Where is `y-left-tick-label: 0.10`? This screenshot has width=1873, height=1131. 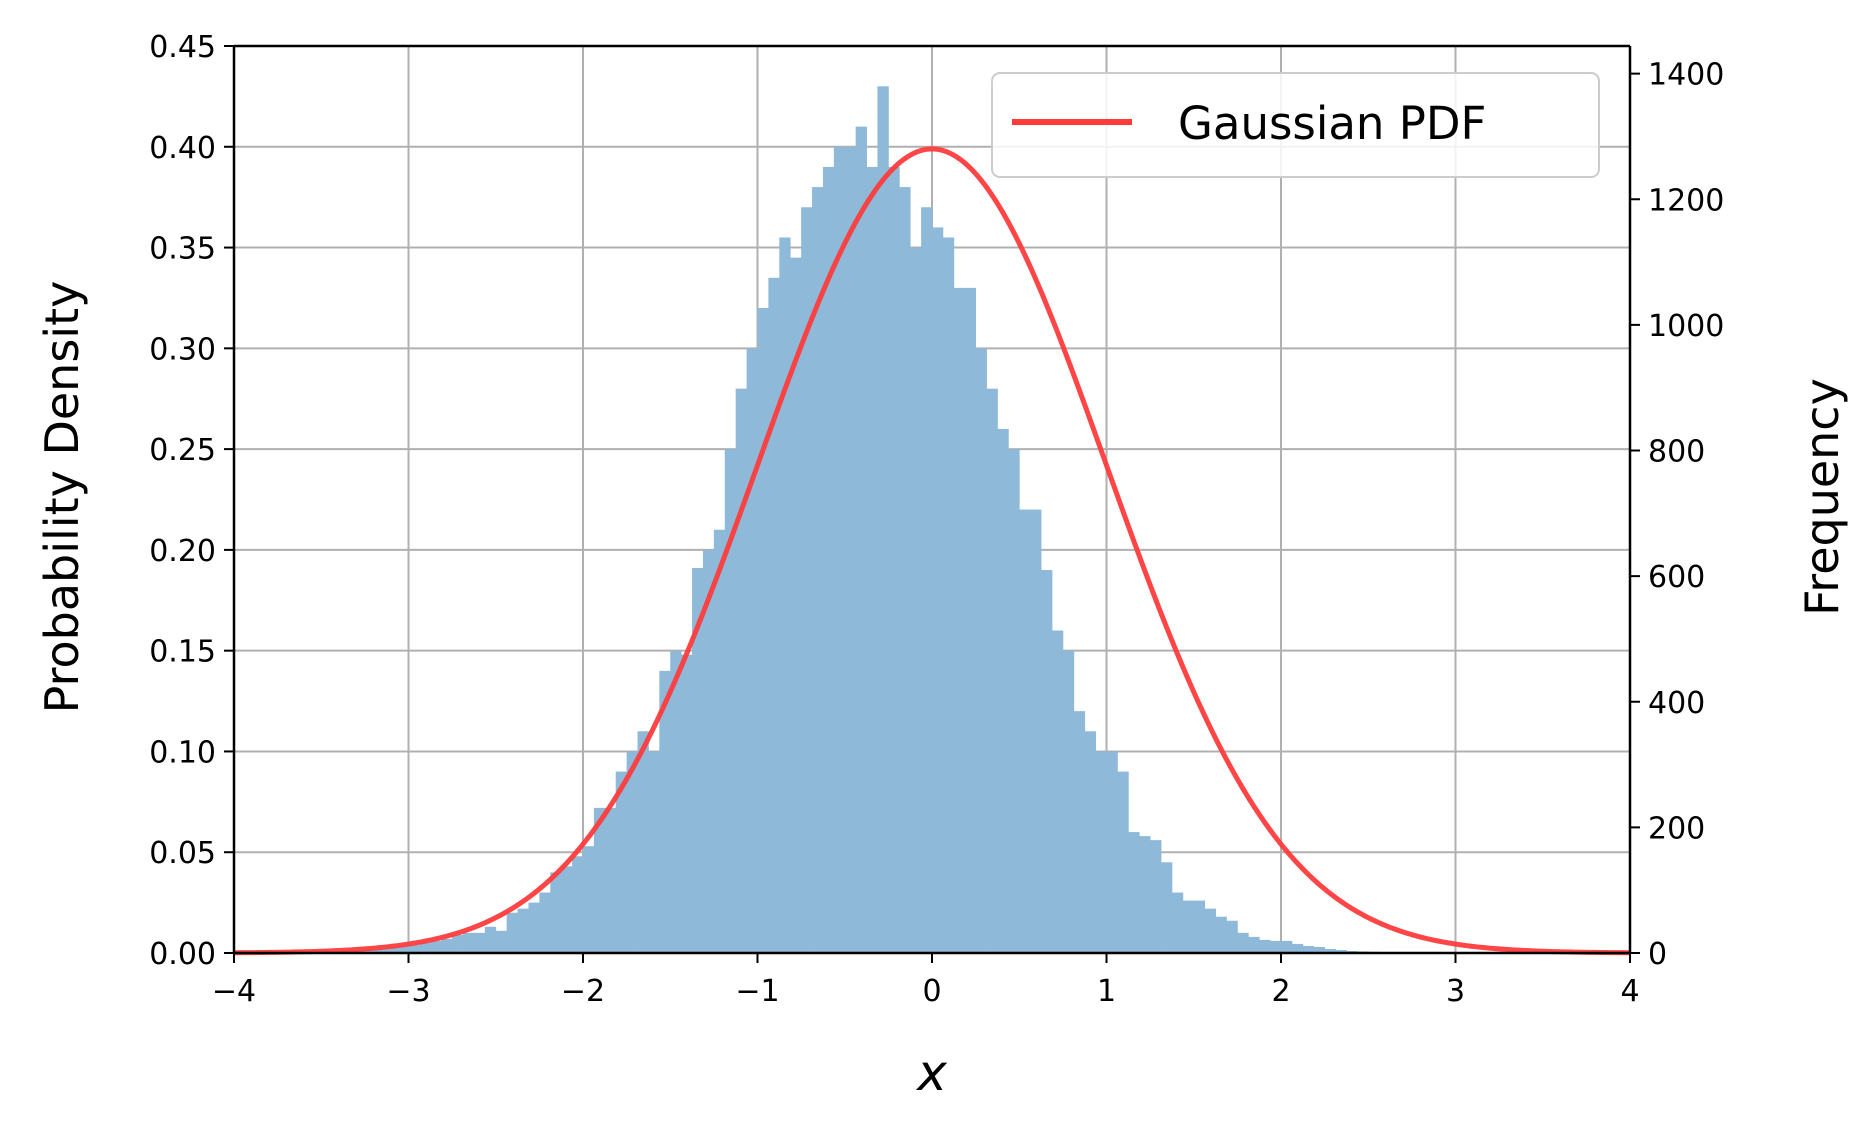 y-left-tick-label: 0.10 is located at coordinates (182, 752).